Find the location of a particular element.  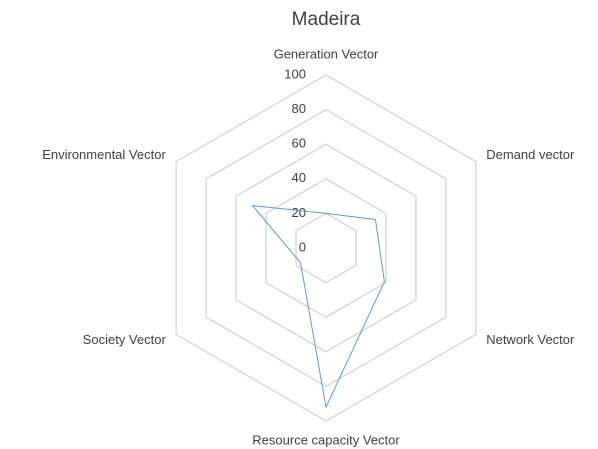

r-tick-label: 0 is located at coordinates (302, 246).